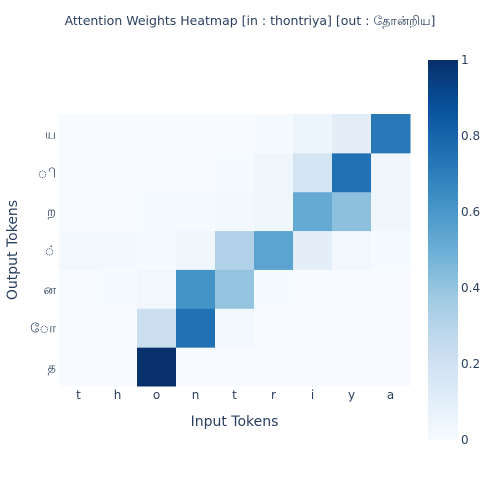  What do you see at coordinates (235, 422) in the screenshot?
I see `x-axis-title: Input Tokens` at bounding box center [235, 422].